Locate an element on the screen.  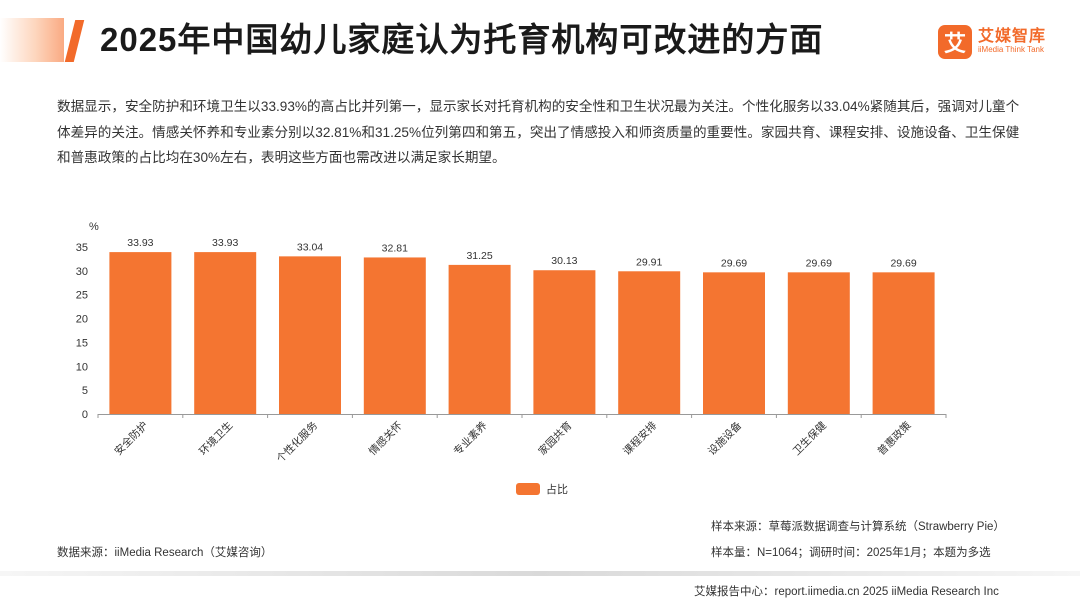
y-tick-label: 35 is located at coordinates (82, 248).